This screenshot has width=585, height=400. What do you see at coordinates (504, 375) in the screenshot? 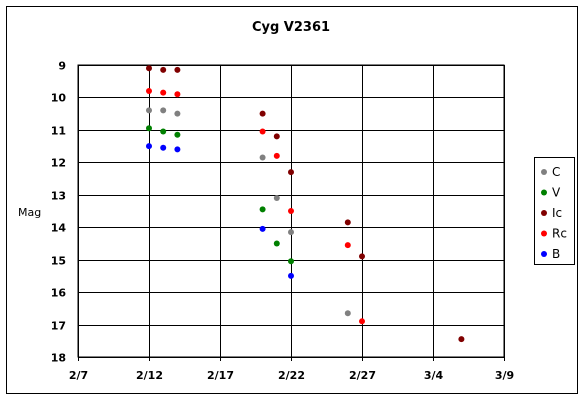
I see `x-tick-label: 3/9` at bounding box center [504, 375].